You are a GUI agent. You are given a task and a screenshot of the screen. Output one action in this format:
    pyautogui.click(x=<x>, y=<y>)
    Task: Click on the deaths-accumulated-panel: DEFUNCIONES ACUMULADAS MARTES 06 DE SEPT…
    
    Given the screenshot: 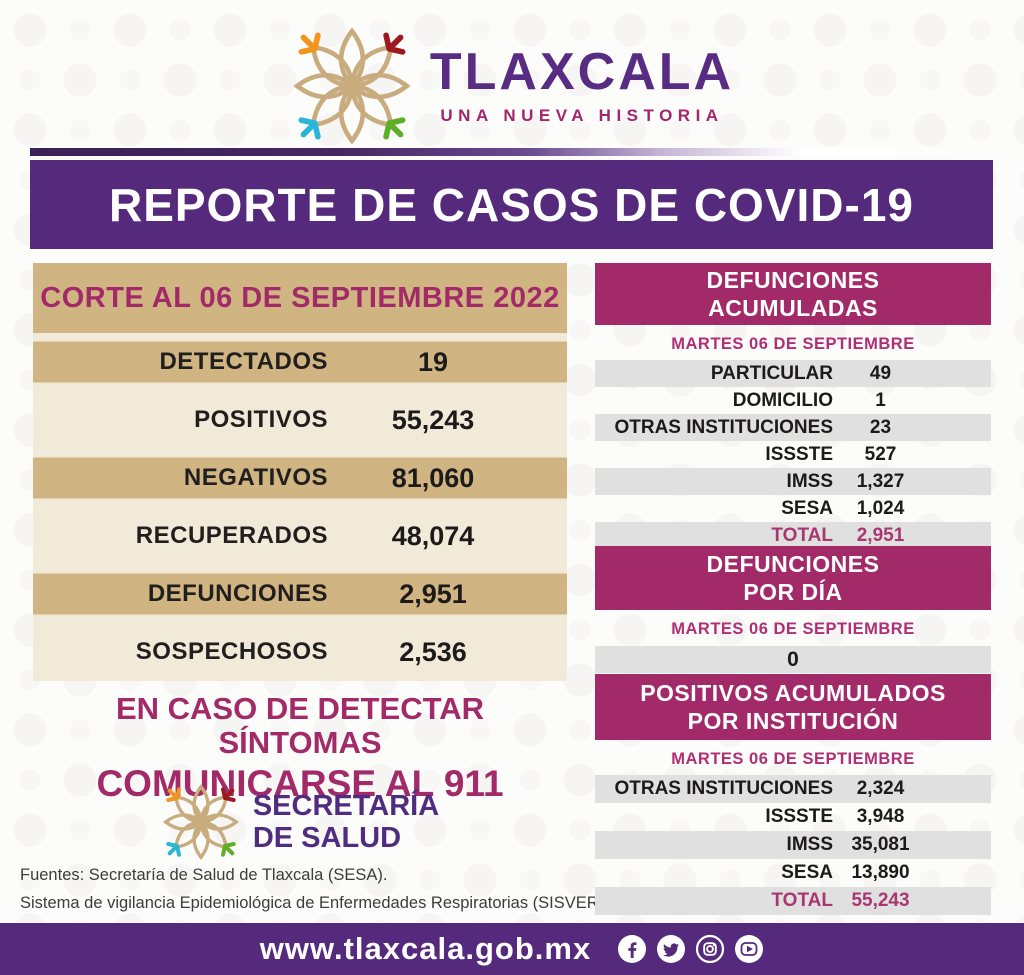 What is the action you would take?
    pyautogui.click(x=793, y=406)
    